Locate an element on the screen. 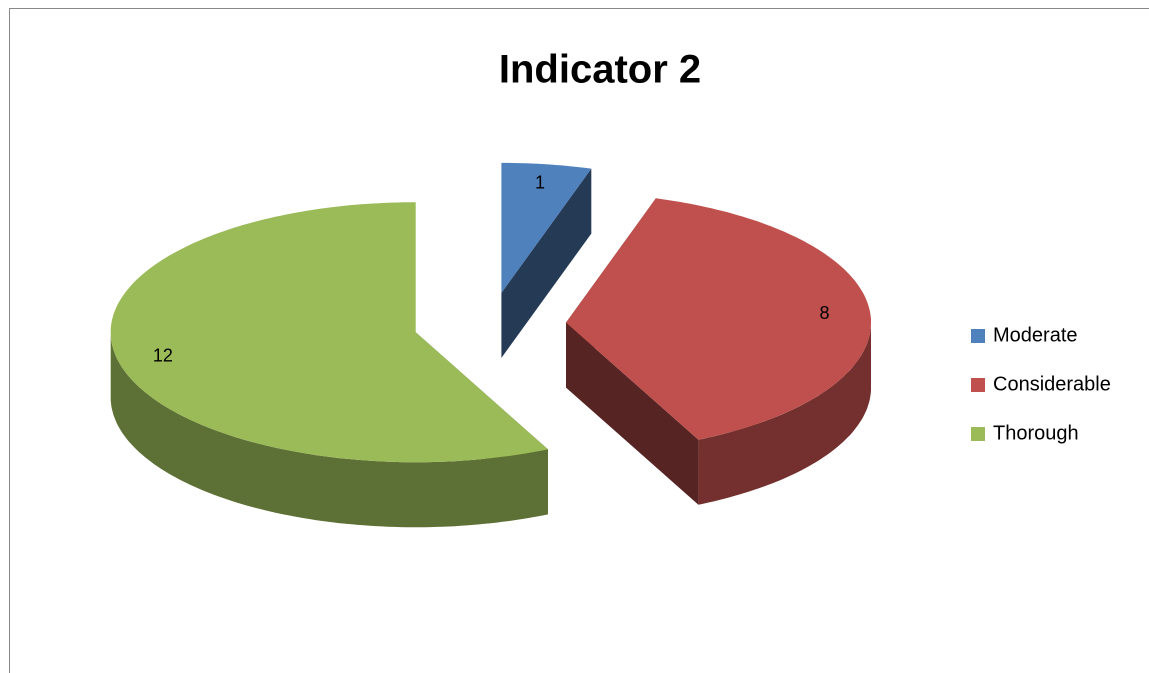 This screenshot has width=1149, height=673. chart-title: Indicator 2 is located at coordinates (600, 70).